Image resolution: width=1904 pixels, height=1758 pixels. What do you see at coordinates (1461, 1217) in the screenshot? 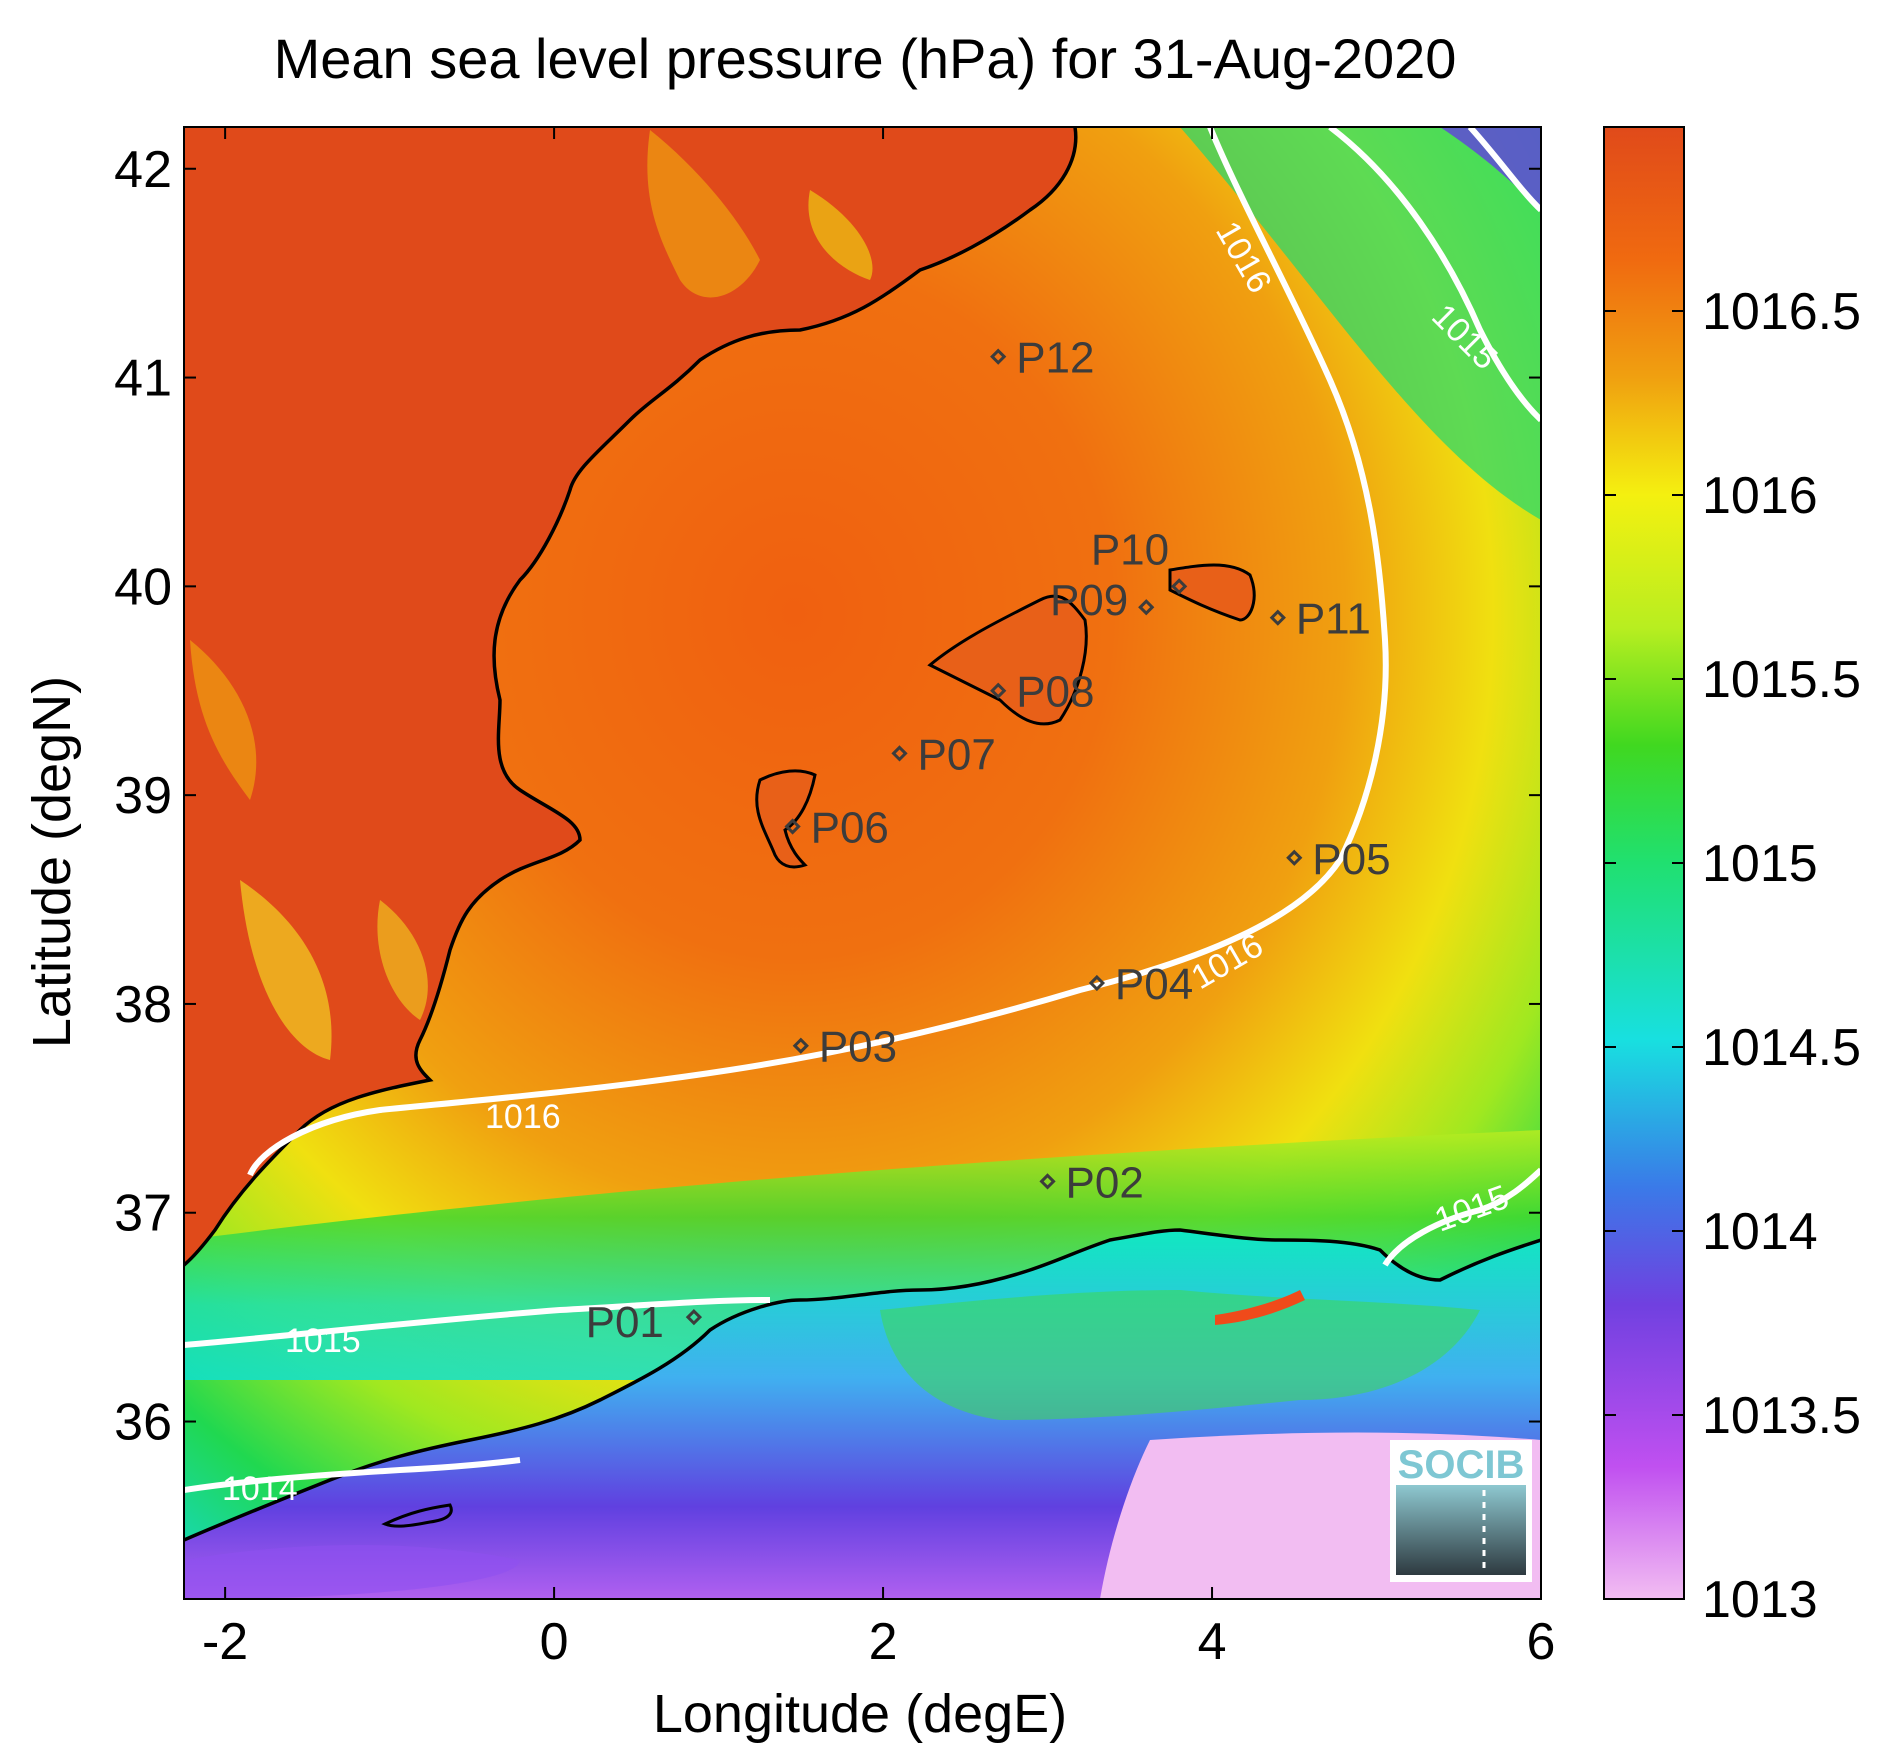
I see `contour-1015-southeast` at bounding box center [1461, 1217].